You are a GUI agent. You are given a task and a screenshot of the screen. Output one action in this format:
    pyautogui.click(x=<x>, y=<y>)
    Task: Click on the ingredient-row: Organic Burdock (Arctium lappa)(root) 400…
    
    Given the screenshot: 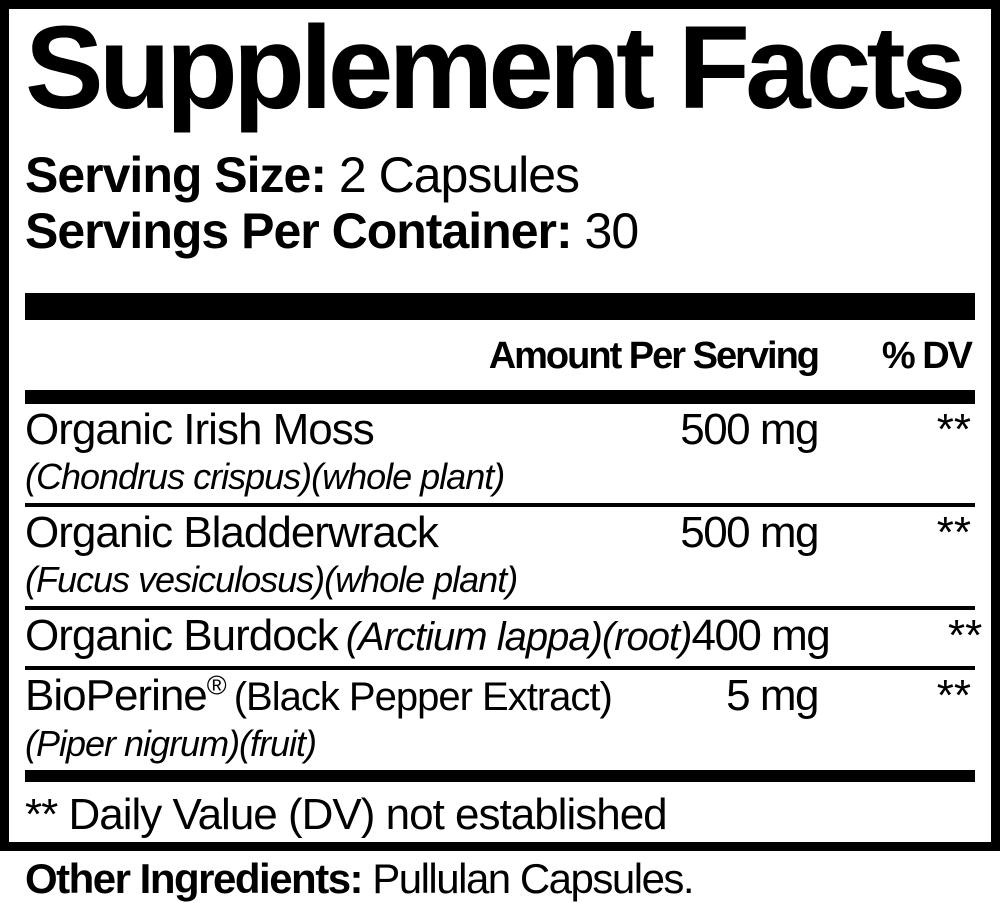 What is the action you would take?
    pyautogui.click(x=503, y=640)
    